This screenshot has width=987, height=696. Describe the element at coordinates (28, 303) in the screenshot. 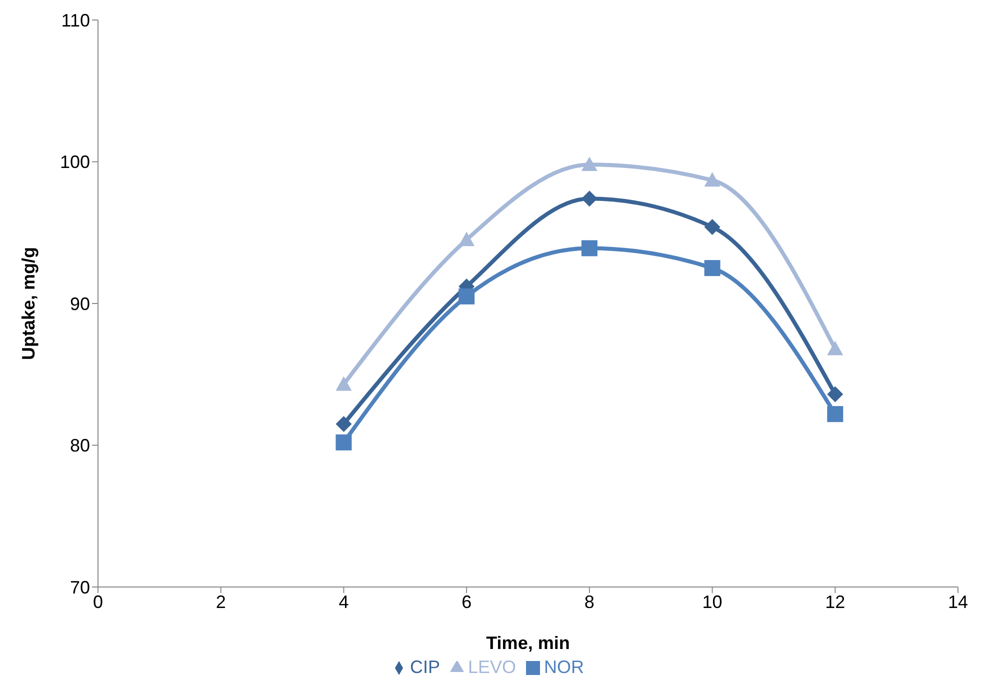

I see `y-axis-title: Uptake, mg/g` at that location.